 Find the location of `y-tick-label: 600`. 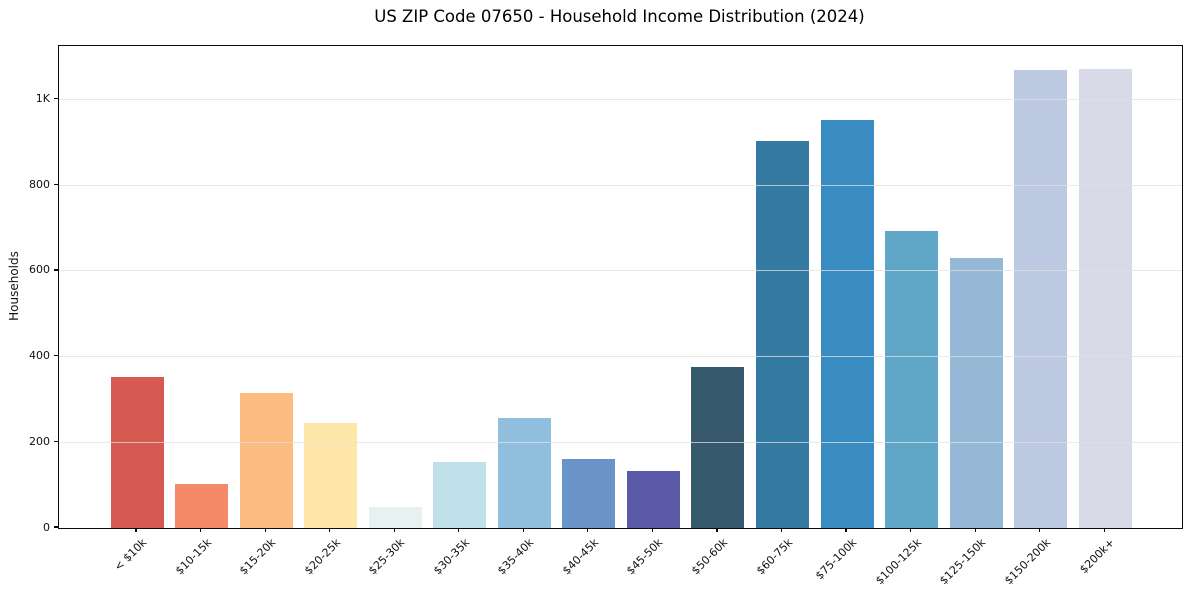

y-tick-label: 600 is located at coordinates (39, 270).